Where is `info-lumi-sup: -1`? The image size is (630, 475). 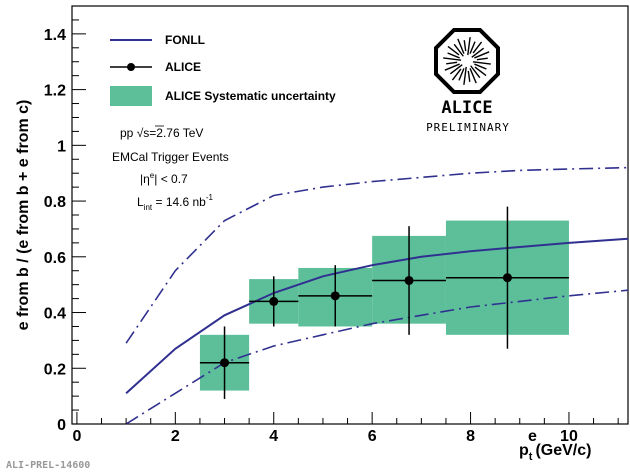 info-lumi-sup: -1 is located at coordinates (210, 197).